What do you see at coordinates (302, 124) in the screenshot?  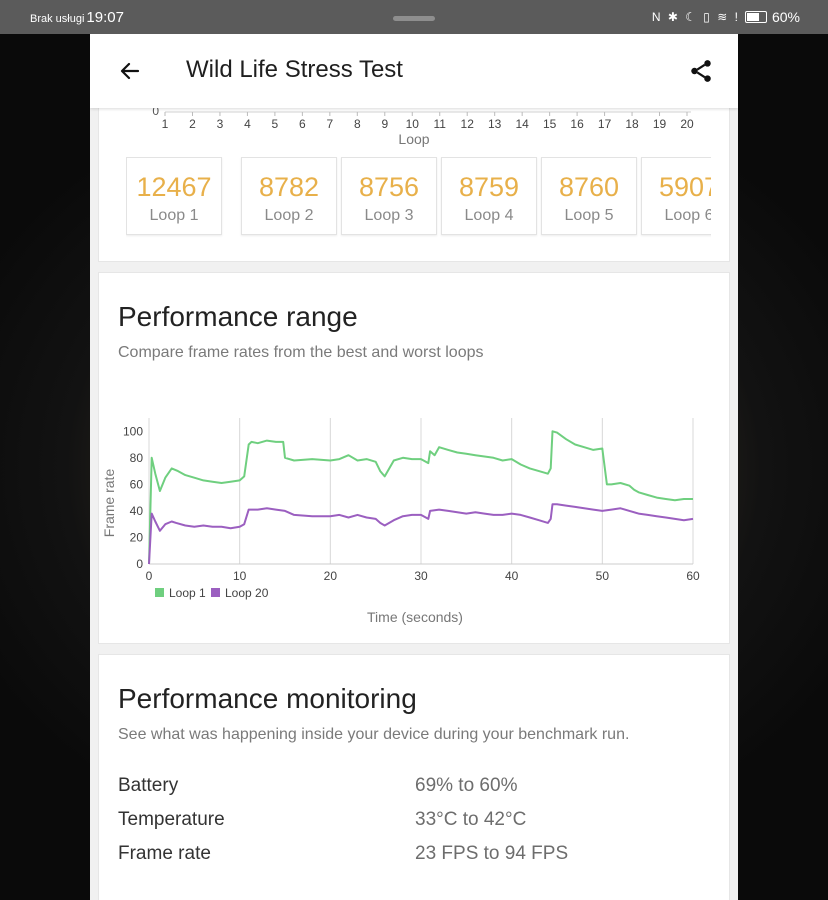 I see `loop-axis-tick: 6` at bounding box center [302, 124].